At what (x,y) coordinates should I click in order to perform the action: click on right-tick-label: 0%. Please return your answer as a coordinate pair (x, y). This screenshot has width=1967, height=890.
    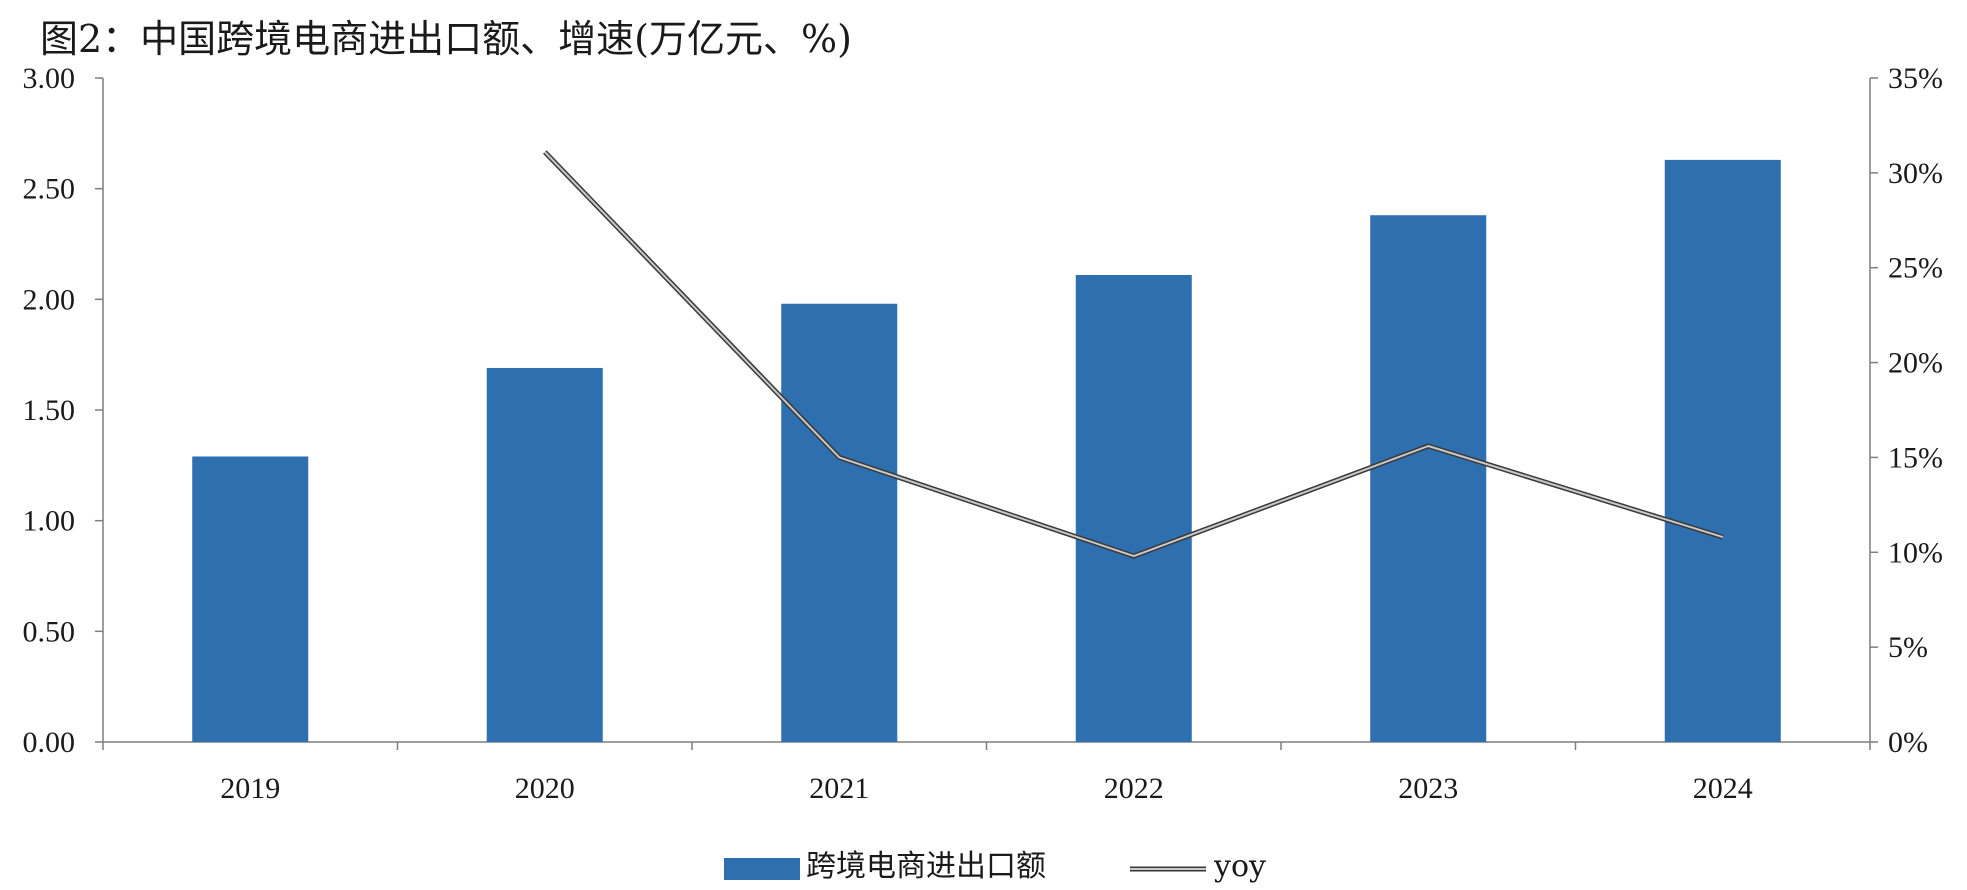
    Looking at the image, I should click on (1908, 742).